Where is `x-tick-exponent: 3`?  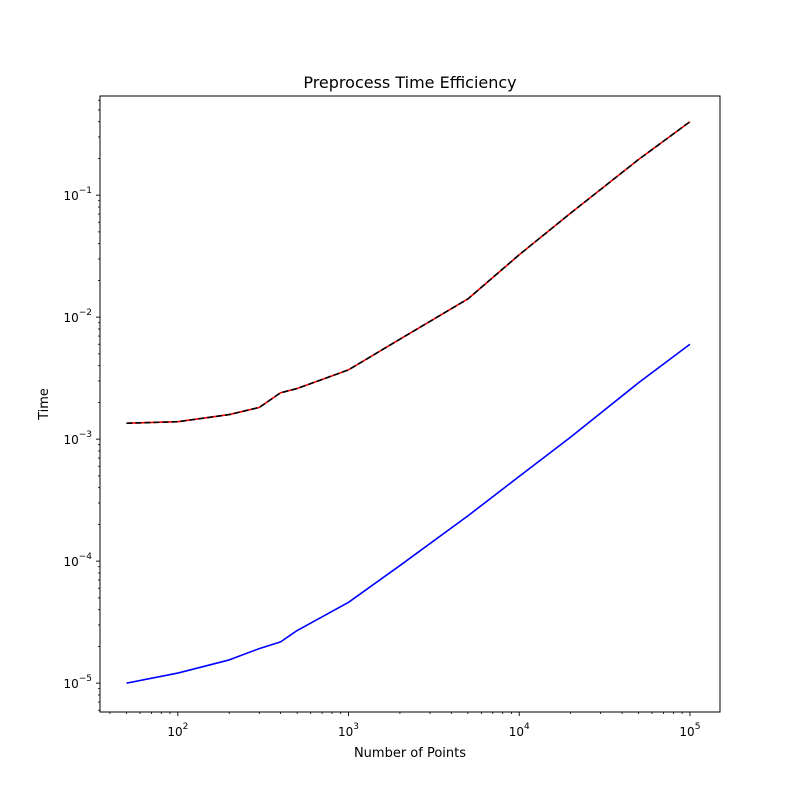
x-tick-exponent: 3 is located at coordinates (356, 727).